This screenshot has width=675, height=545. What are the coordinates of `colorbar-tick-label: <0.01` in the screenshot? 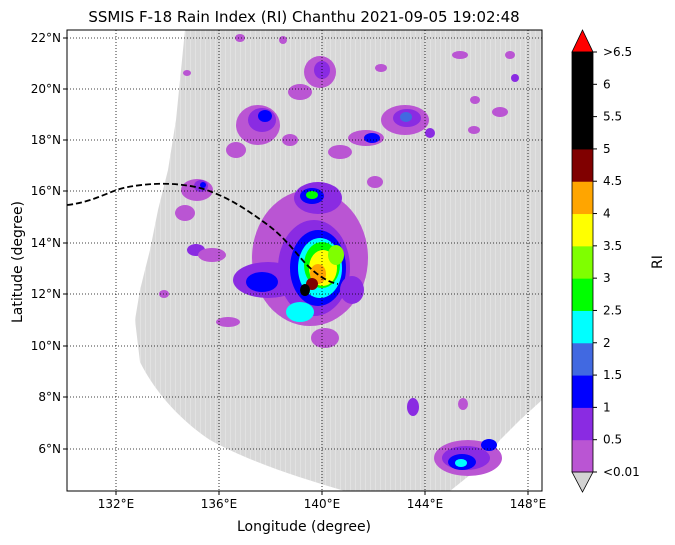 It's located at (621, 472).